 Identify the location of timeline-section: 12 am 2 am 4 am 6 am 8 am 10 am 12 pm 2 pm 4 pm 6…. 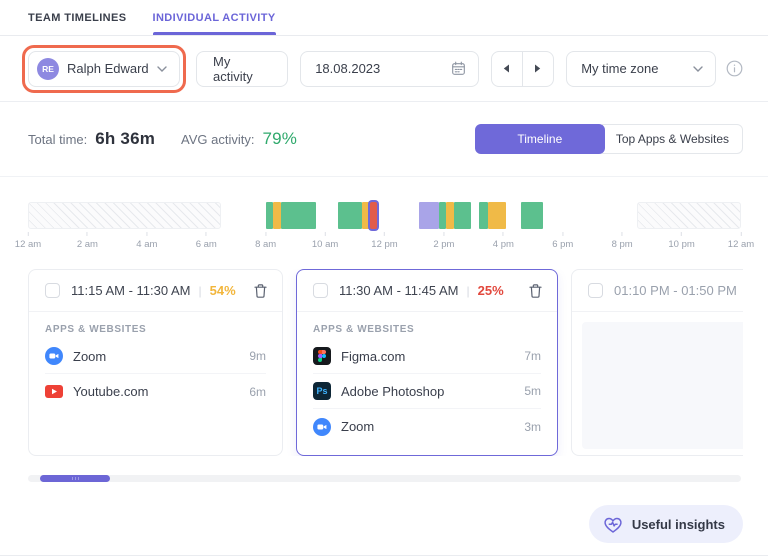
(384, 215).